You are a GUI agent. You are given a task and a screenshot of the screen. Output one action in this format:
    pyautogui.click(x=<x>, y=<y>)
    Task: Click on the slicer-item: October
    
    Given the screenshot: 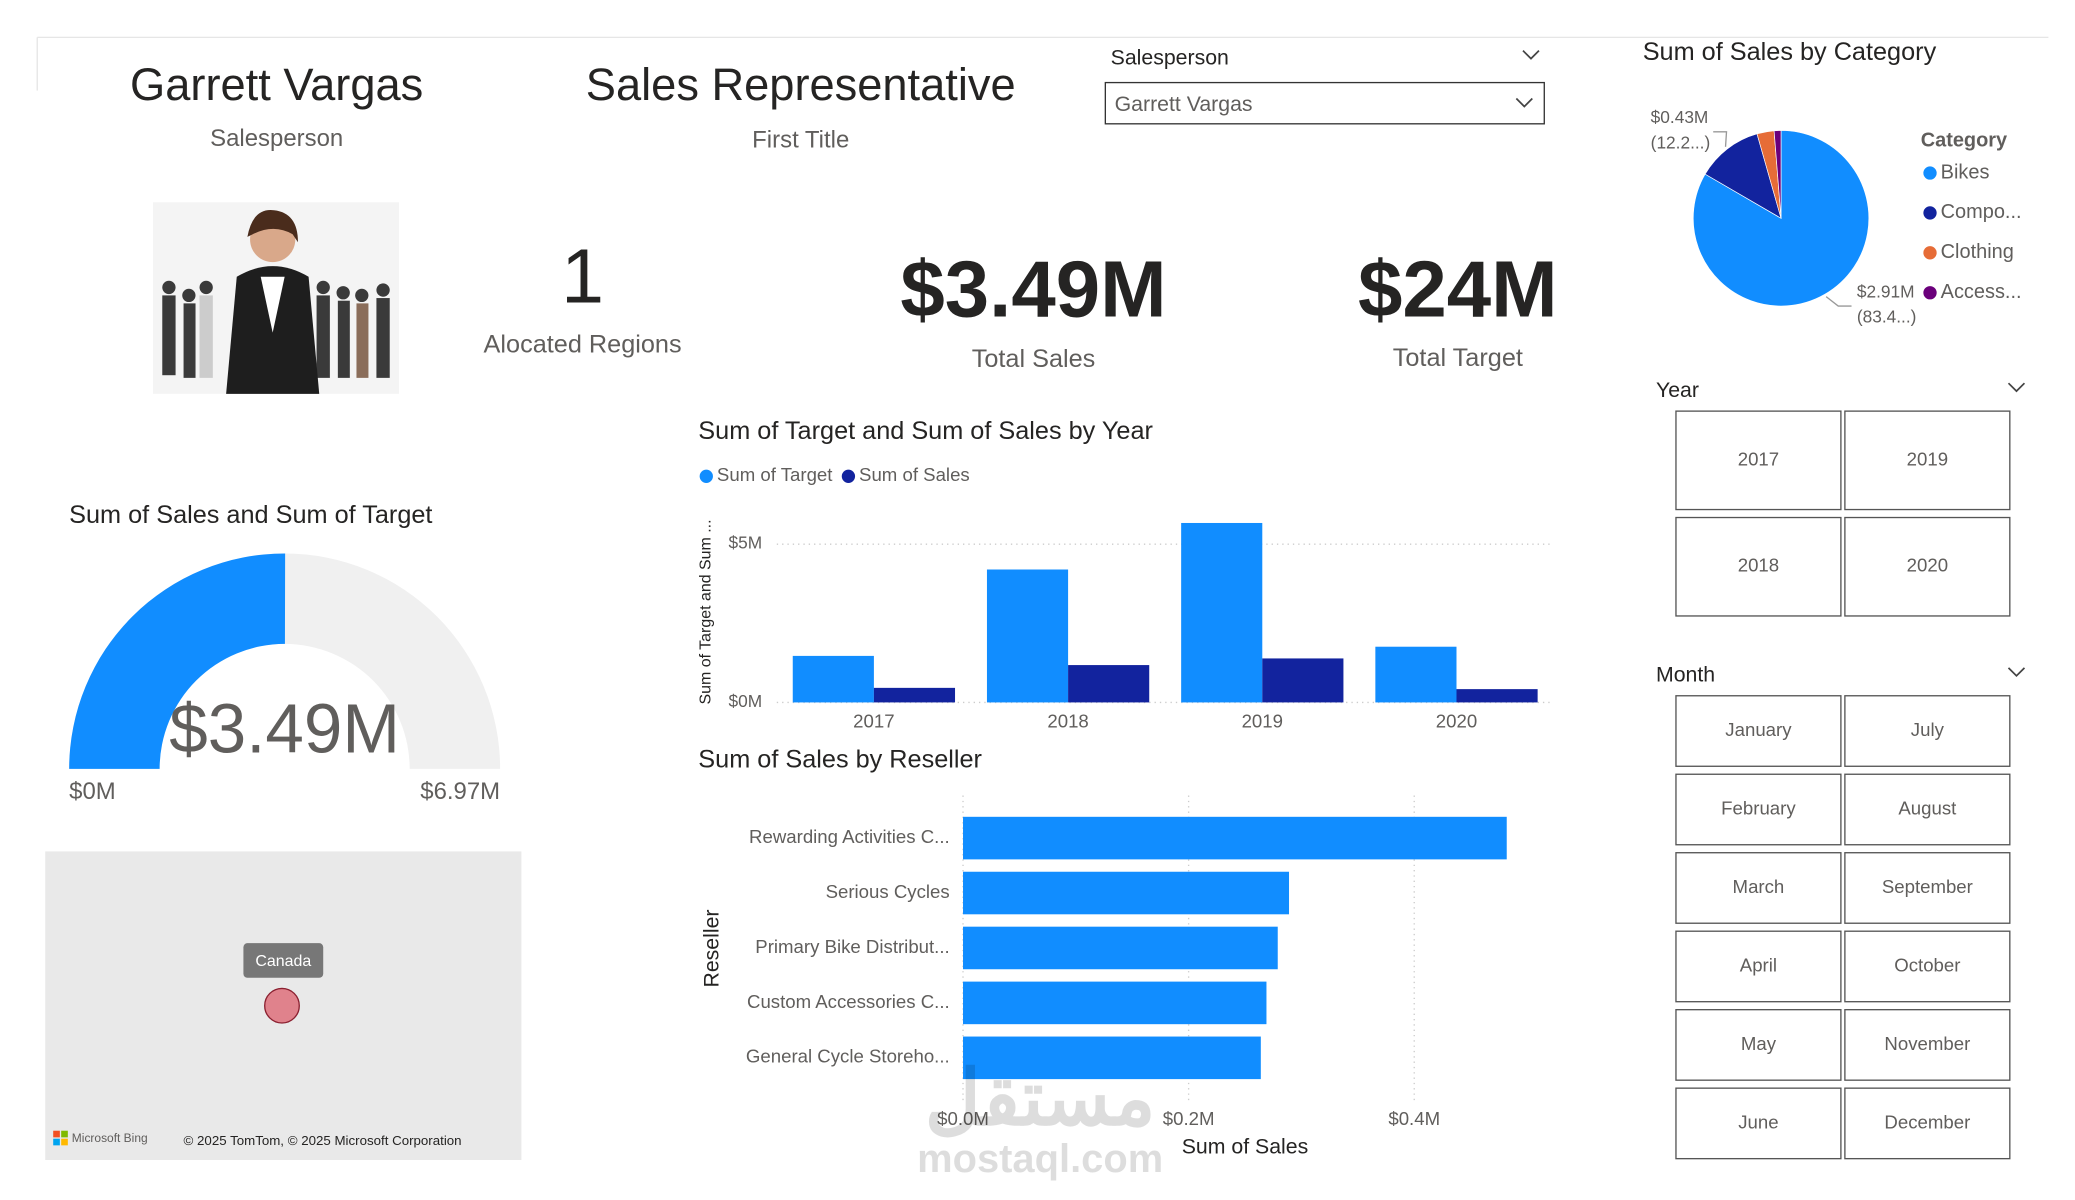 What is the action you would take?
    pyautogui.click(x=1927, y=964)
    